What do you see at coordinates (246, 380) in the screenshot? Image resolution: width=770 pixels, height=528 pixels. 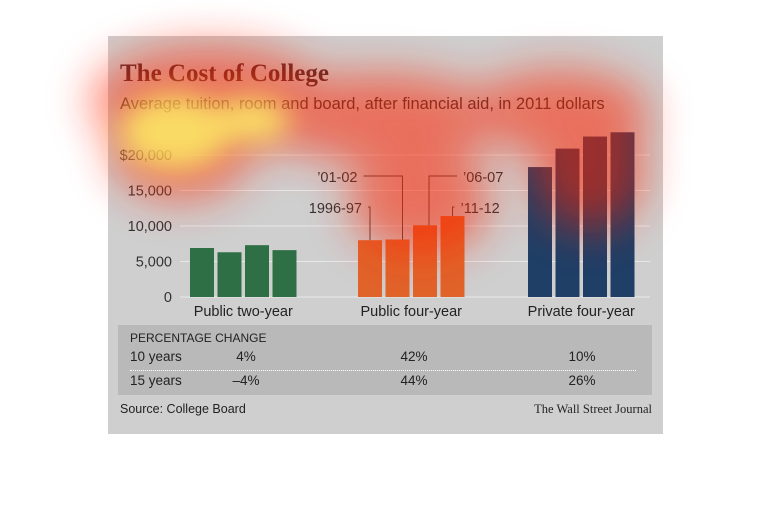 I see `cell-public-two-year: –4%` at bounding box center [246, 380].